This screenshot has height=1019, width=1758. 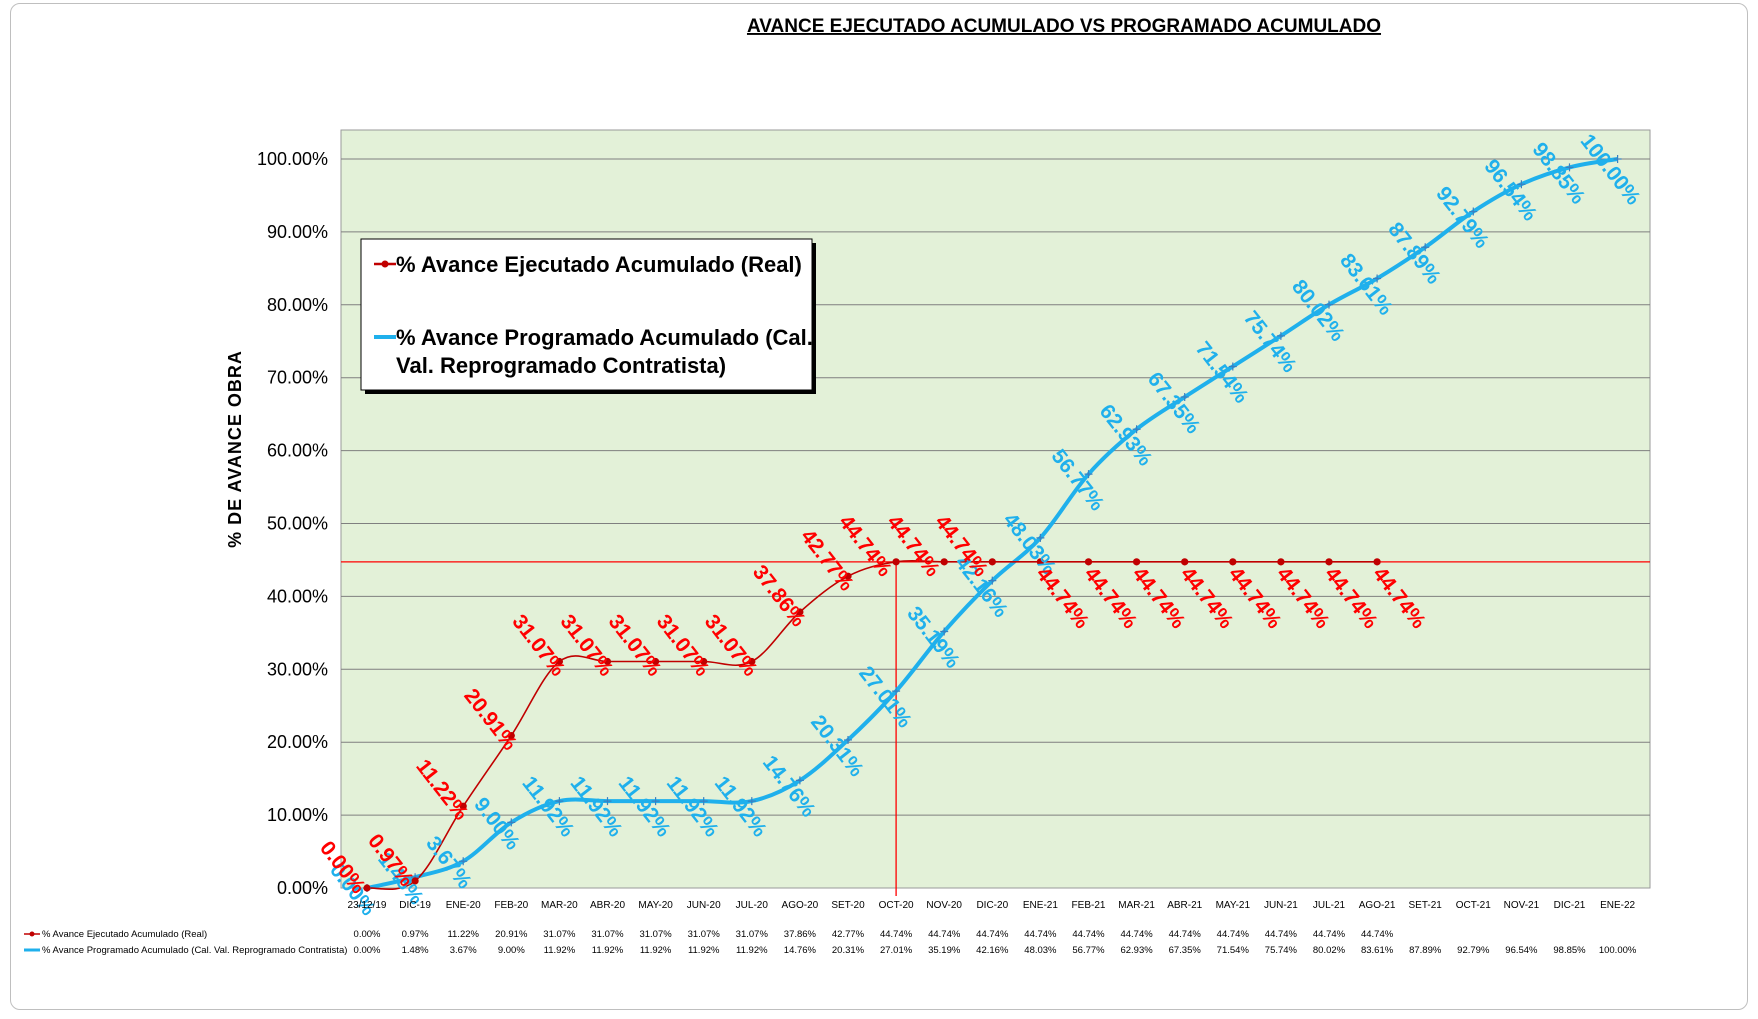 I want to click on table-prog-value: 80.02%, so click(x=1329, y=950).